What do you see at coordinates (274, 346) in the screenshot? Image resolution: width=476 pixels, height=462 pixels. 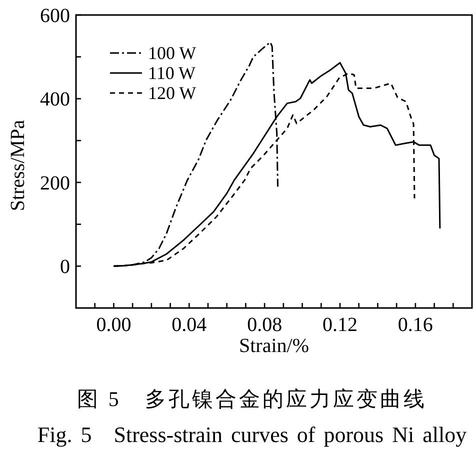 I see `x-axis-title: Strain/%` at bounding box center [274, 346].